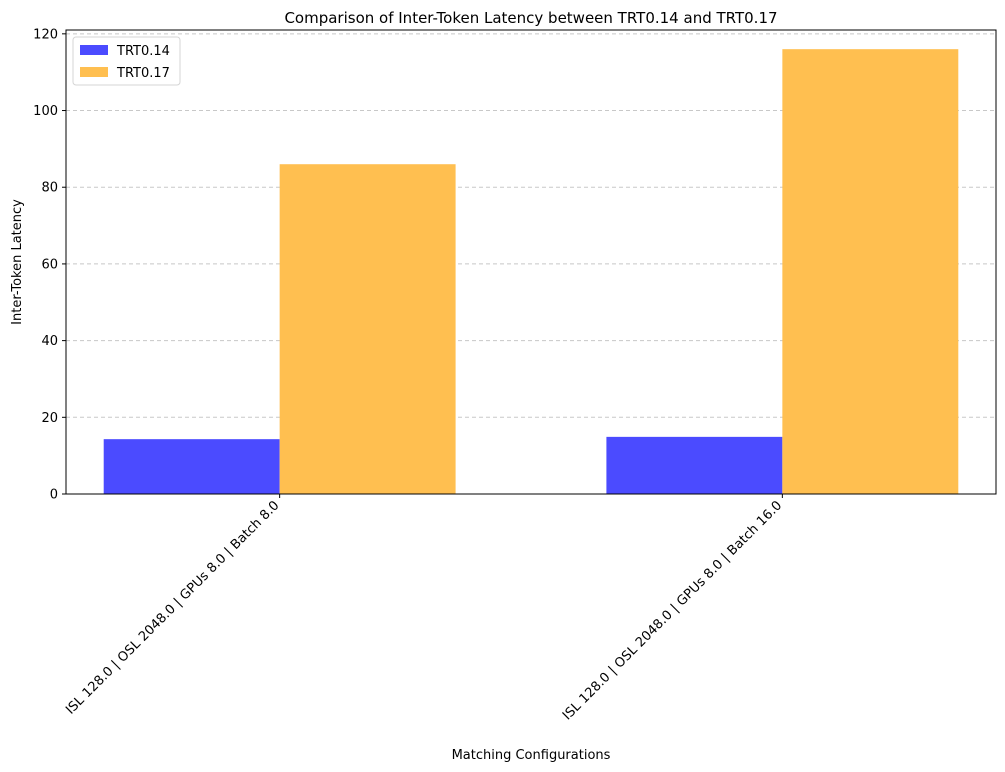 The image size is (1005, 772). I want to click on y-axis-label: Inter-Token Latency, so click(17, 262).